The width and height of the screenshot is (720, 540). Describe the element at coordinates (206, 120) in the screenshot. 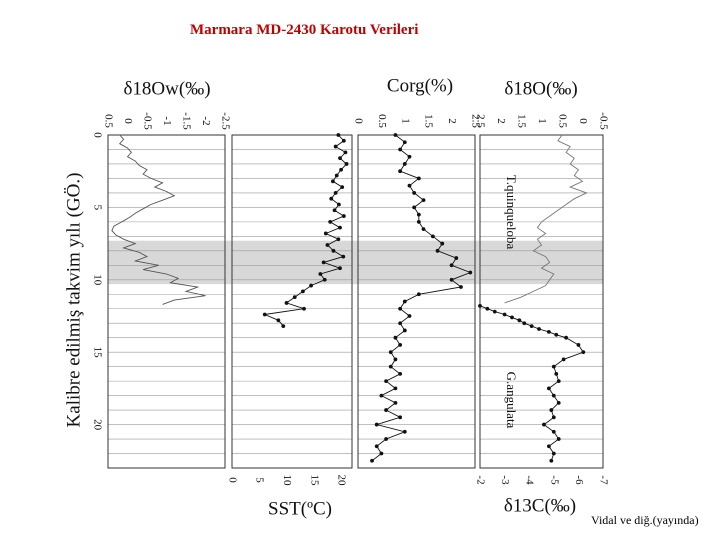

I see `top-tick-label: -2` at that location.